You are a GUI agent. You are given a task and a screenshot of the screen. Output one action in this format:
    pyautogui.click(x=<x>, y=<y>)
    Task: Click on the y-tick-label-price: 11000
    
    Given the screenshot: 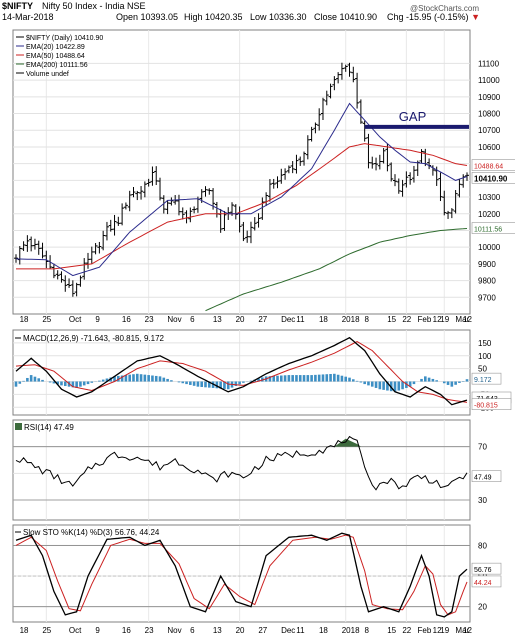 What is the action you would take?
    pyautogui.click(x=489, y=80)
    